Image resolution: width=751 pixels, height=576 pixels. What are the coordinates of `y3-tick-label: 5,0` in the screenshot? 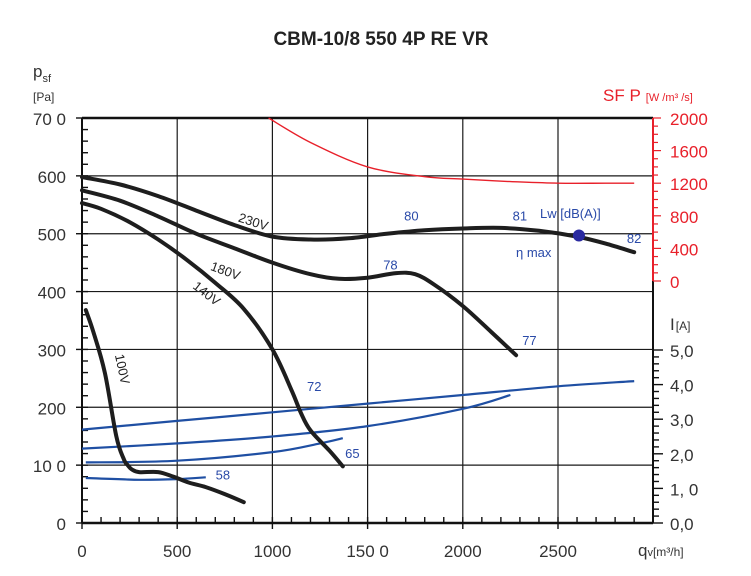 It's located at (682, 351).